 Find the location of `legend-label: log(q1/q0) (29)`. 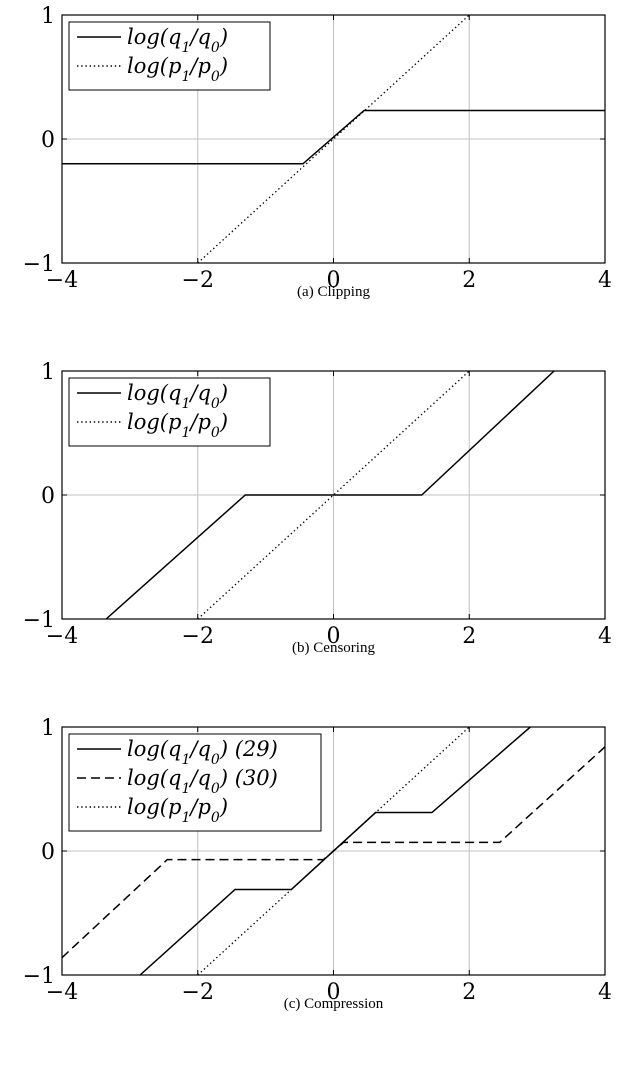

legend-label: log(q1/q0) (29) is located at coordinates (202, 752).